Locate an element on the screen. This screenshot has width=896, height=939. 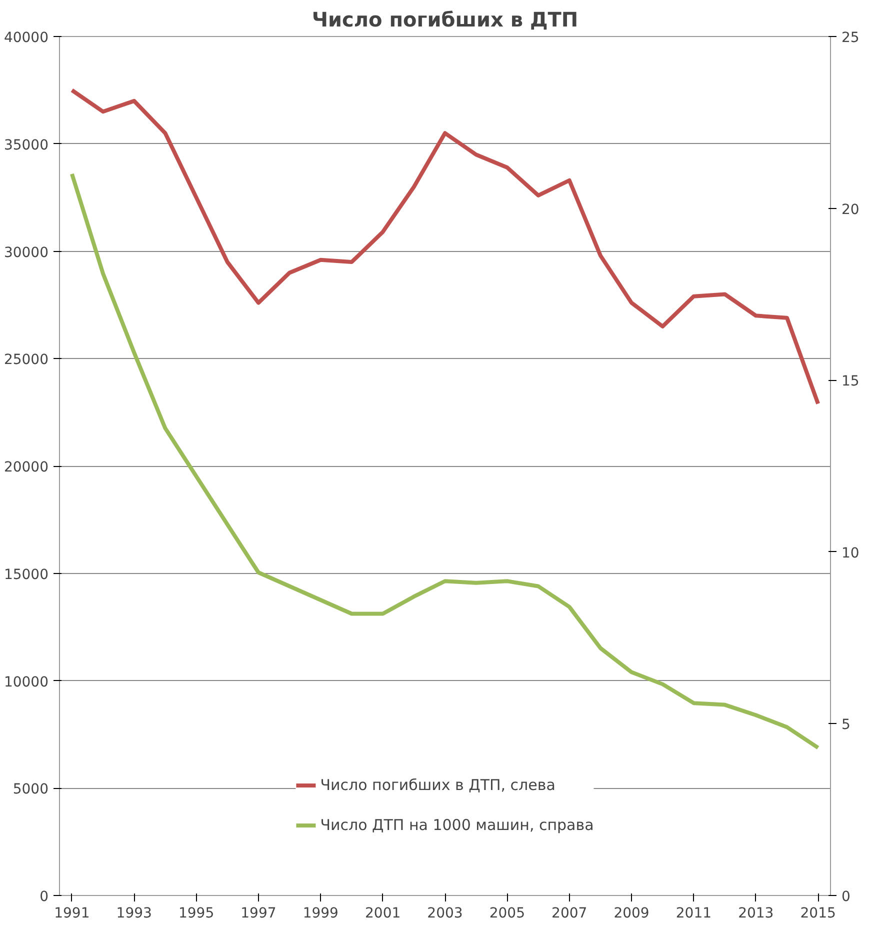
x-tick-label: 2007 is located at coordinates (570, 914).